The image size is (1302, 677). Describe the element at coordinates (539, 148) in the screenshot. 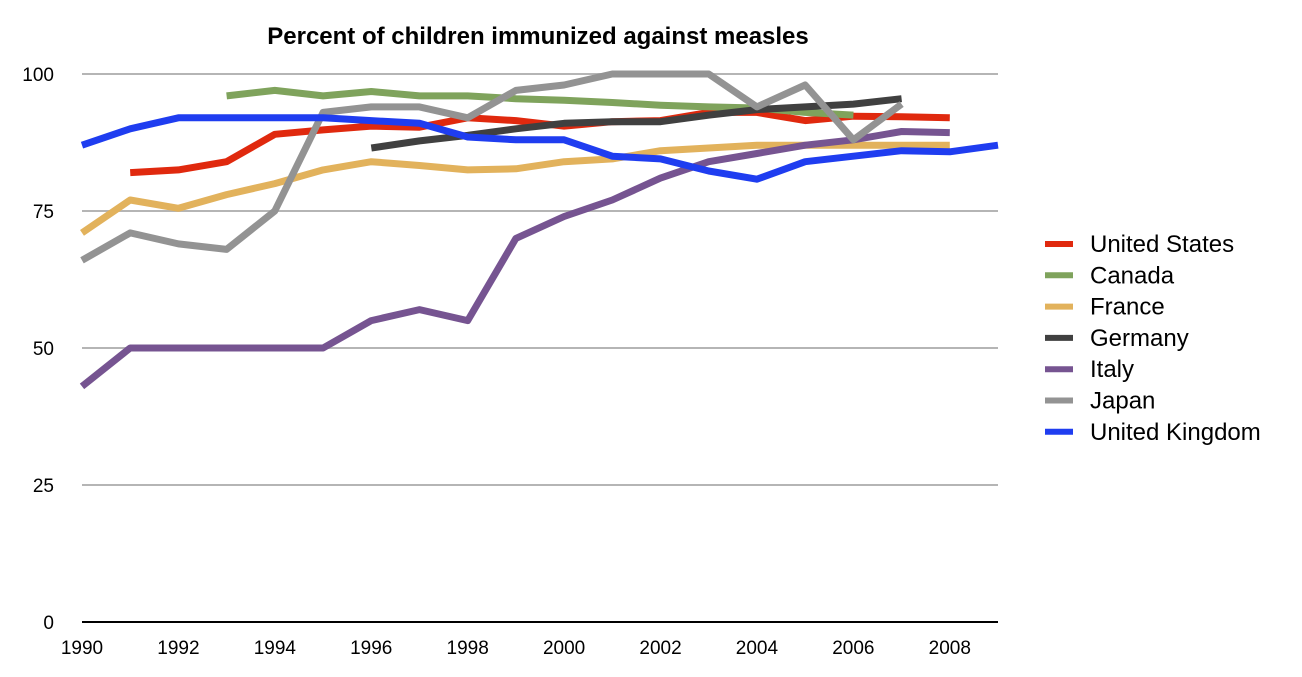

I see `series-line-united-kingdom` at that location.